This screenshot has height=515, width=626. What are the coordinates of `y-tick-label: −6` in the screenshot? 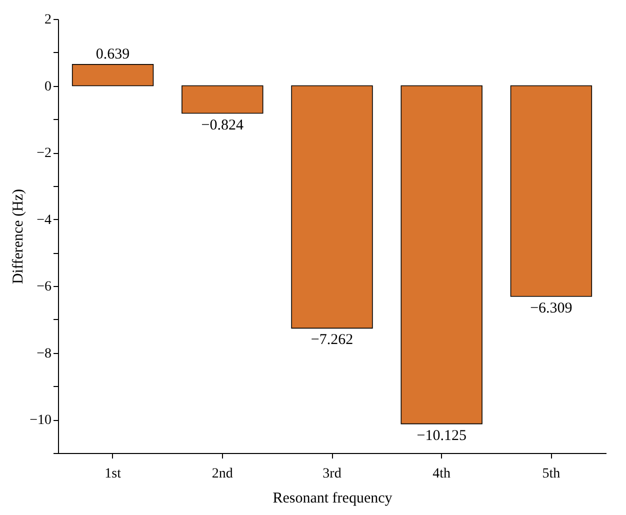 It's located at (44, 287).